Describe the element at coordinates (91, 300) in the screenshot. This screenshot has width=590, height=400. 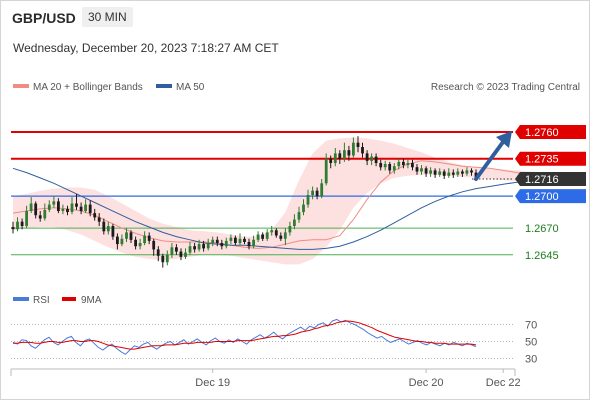
I see `ma9-legend-label: 9MA` at that location.